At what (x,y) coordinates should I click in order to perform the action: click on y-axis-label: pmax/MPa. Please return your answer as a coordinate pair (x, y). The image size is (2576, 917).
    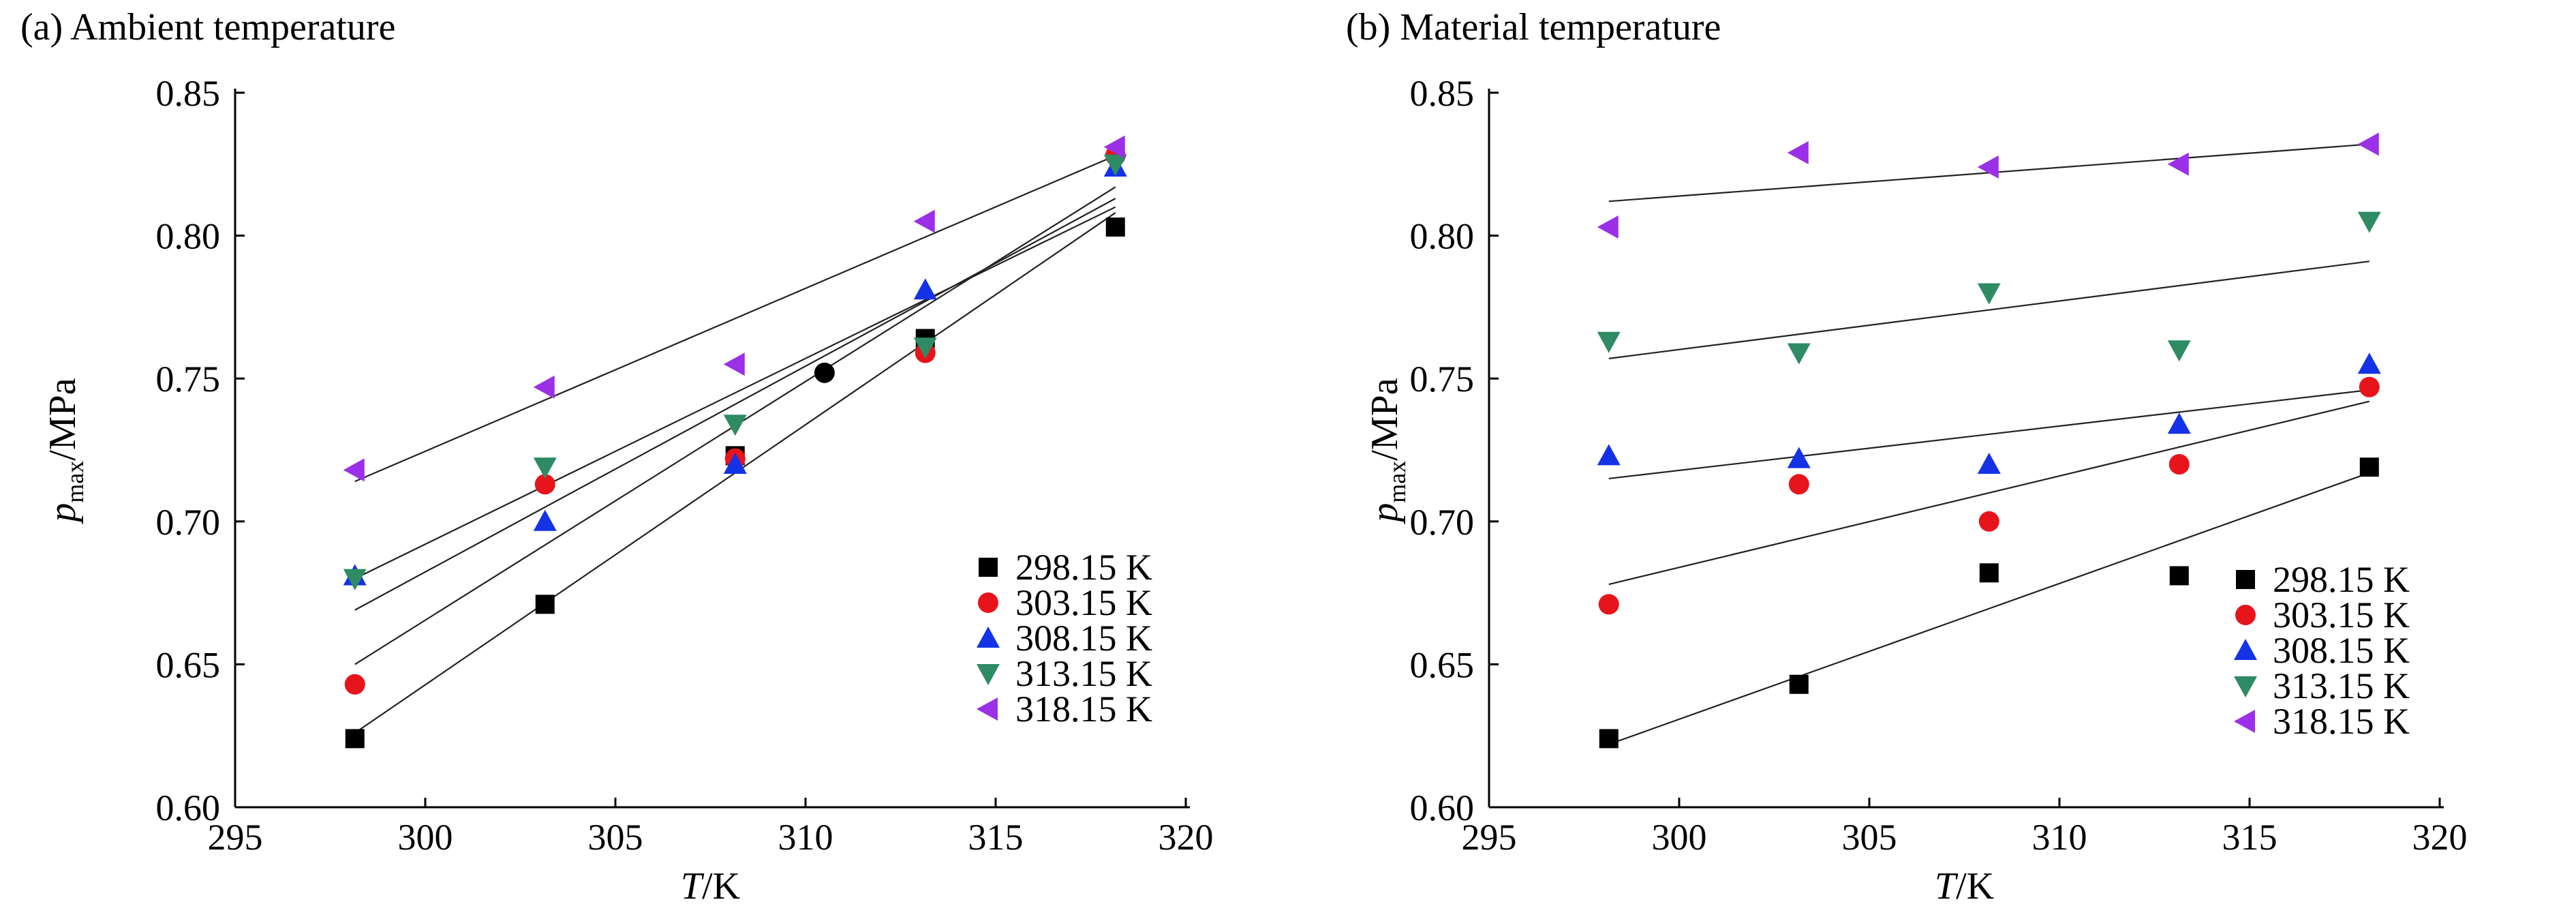
    Looking at the image, I should click on (1387, 451).